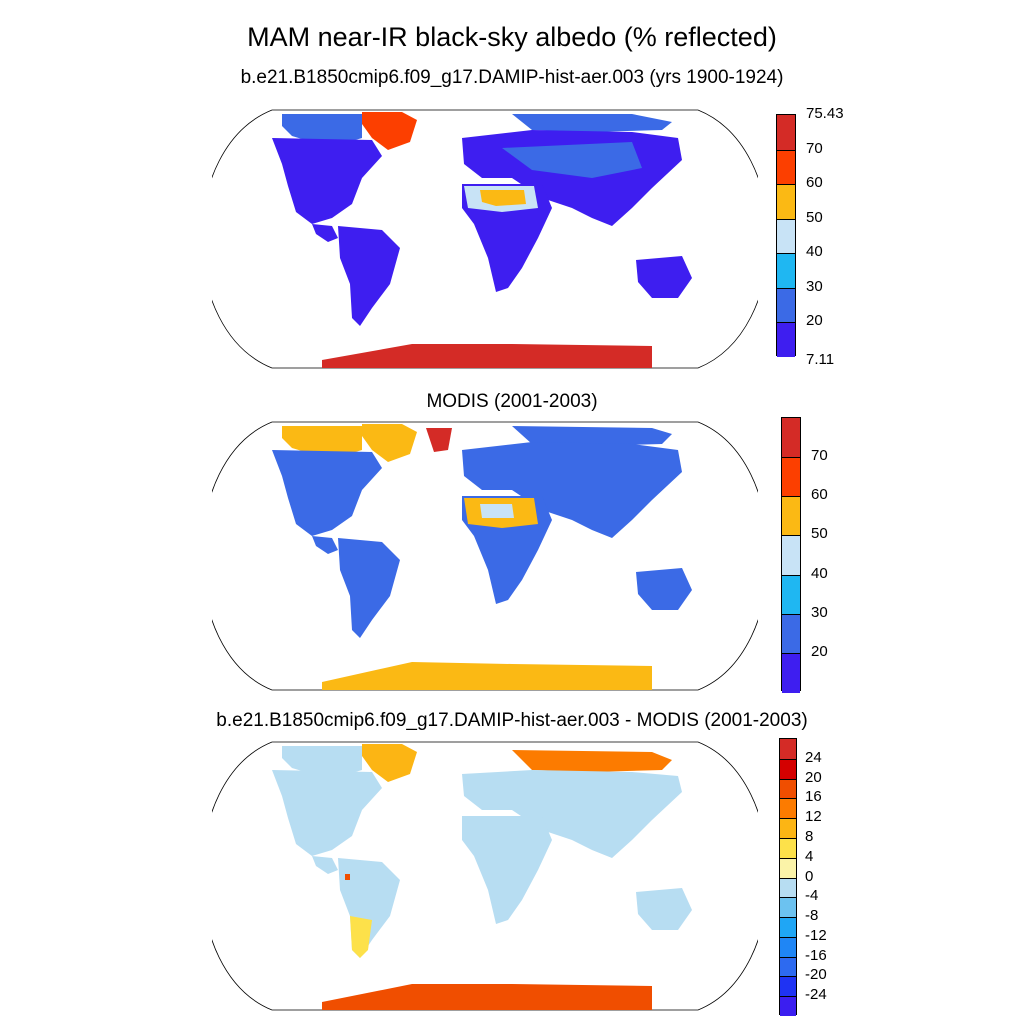  Describe the element at coordinates (503, 198) in the screenshot. I see `sahara-high` at that location.